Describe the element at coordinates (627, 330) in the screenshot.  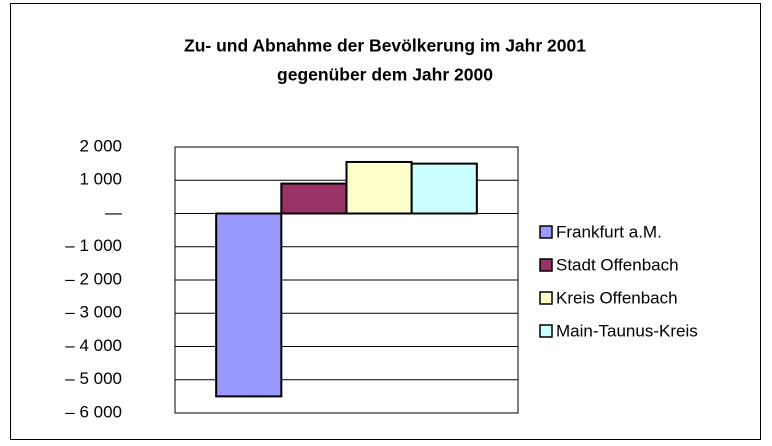
I see `legend-label: Main-Taunus-Kreis` at that location.